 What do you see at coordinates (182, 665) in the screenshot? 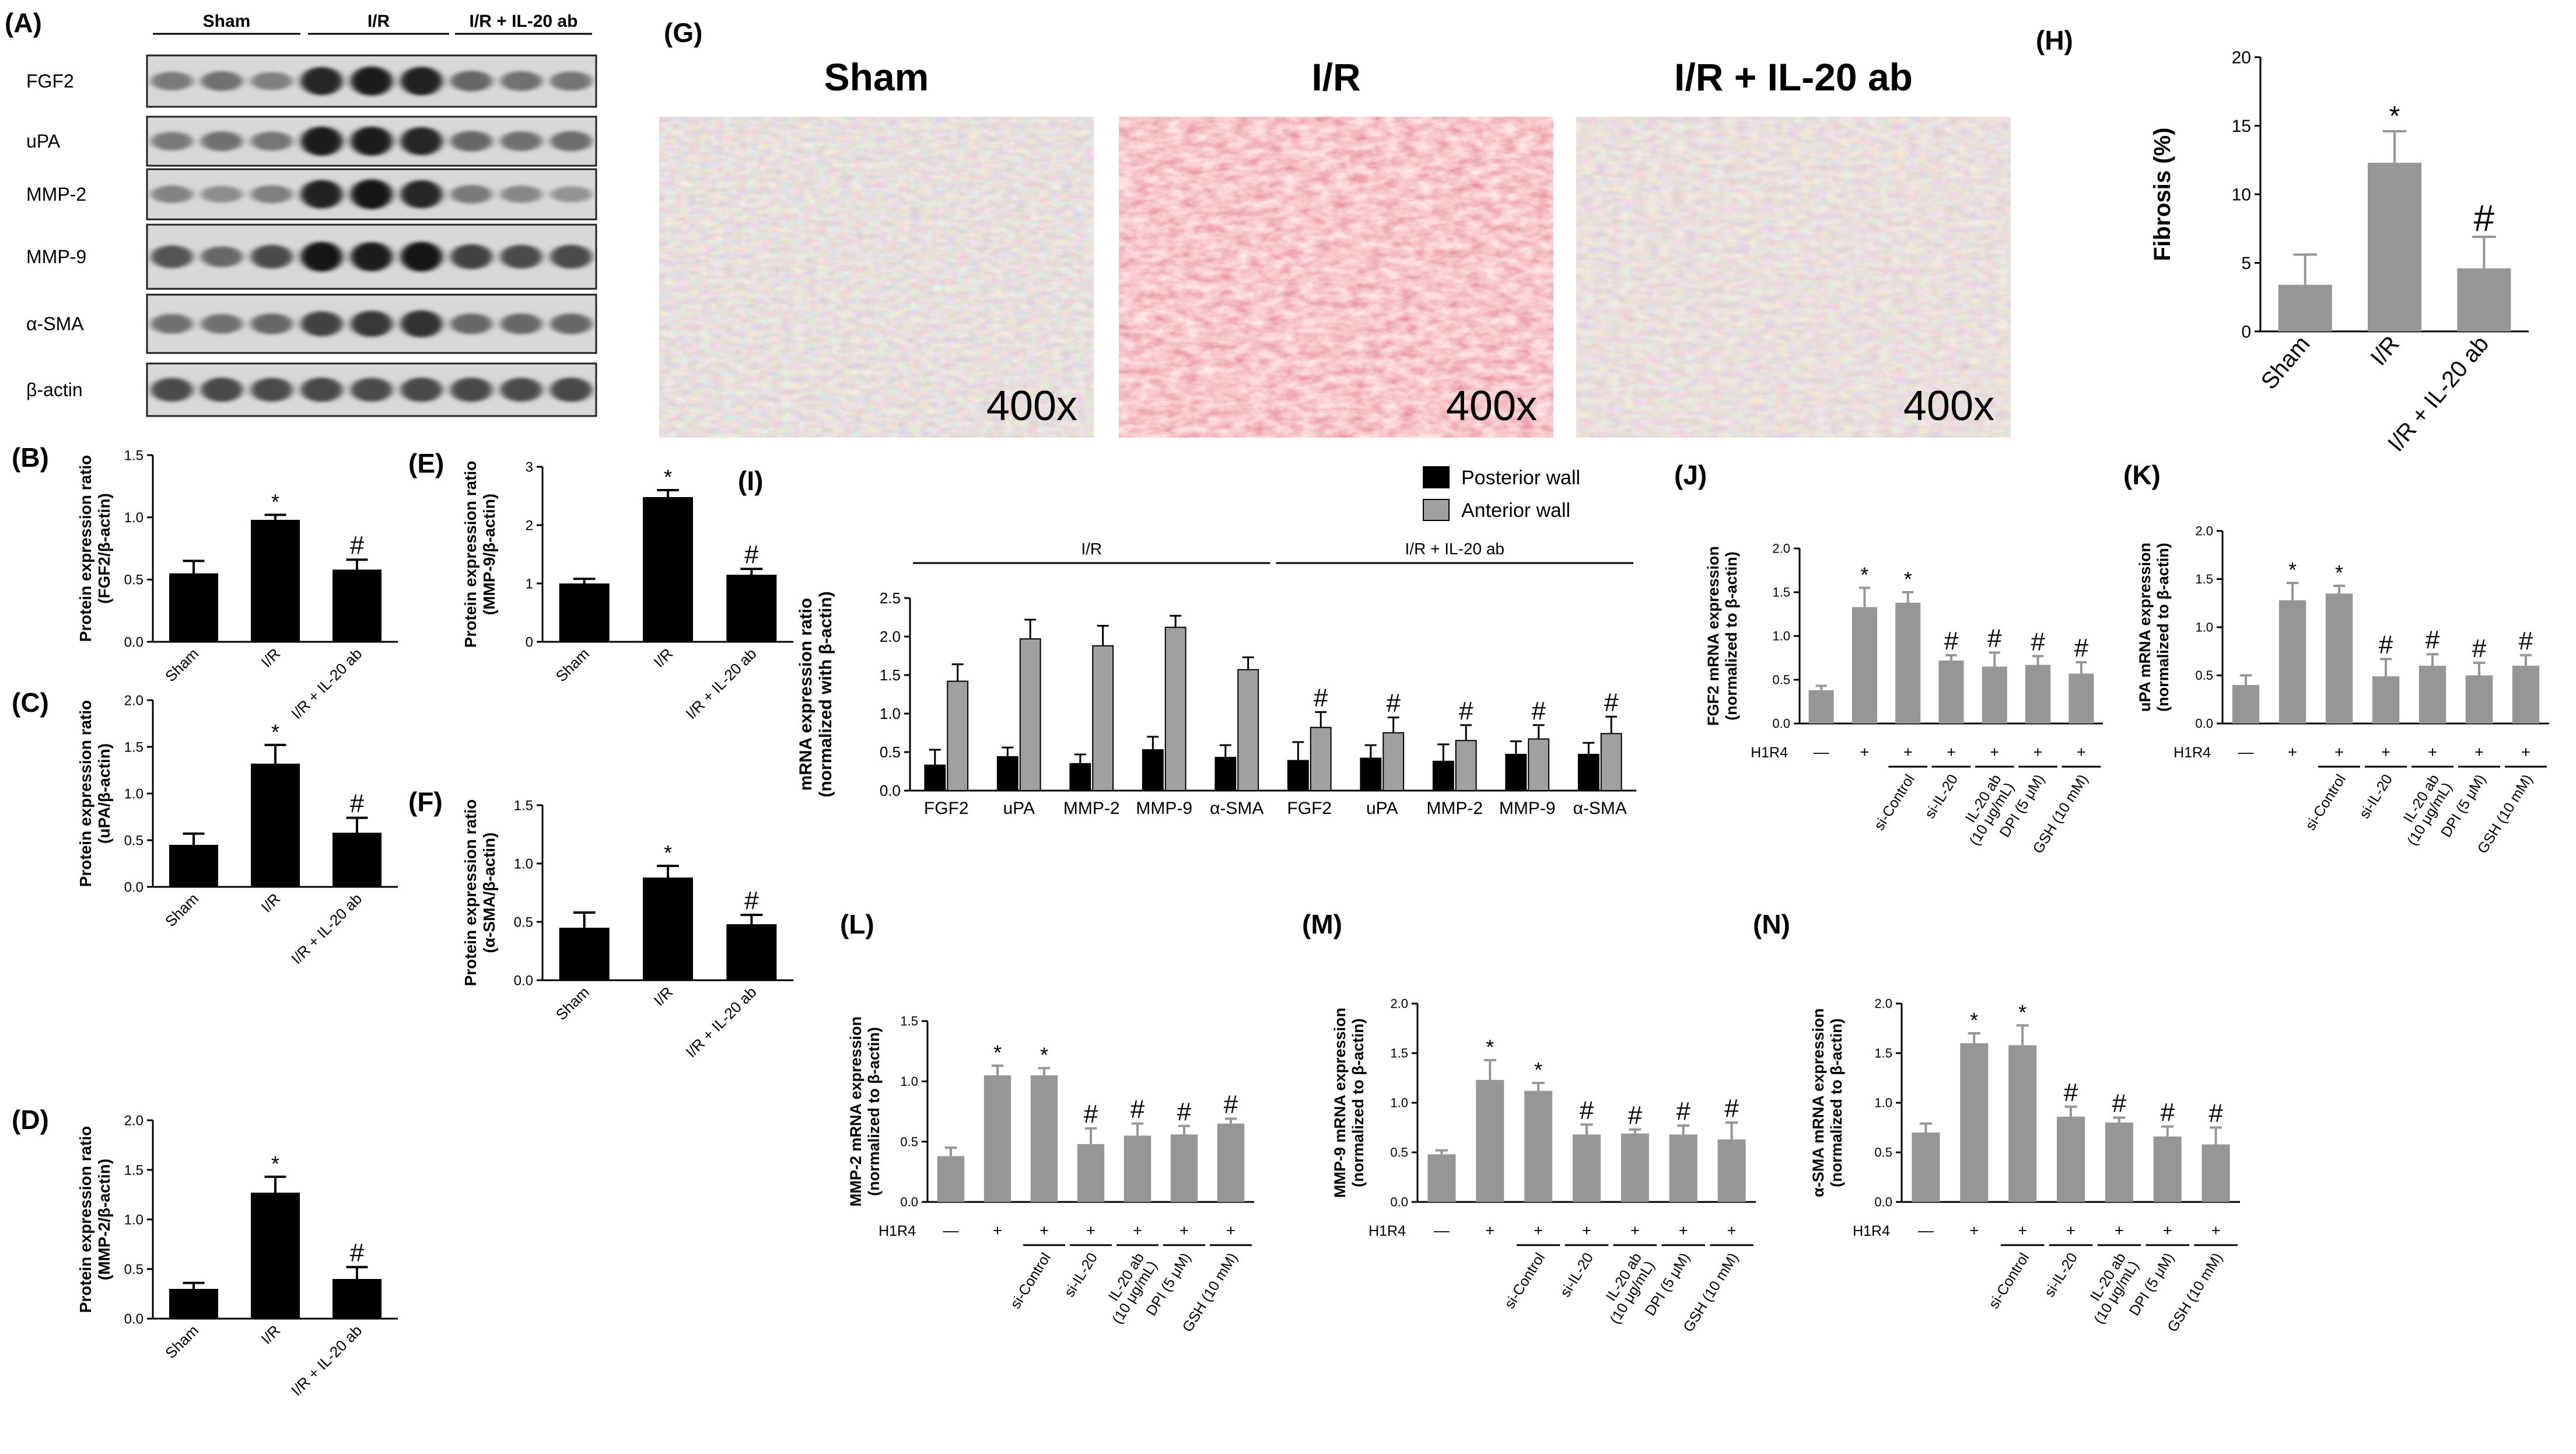
I see `category-label: Sham` at bounding box center [182, 665].